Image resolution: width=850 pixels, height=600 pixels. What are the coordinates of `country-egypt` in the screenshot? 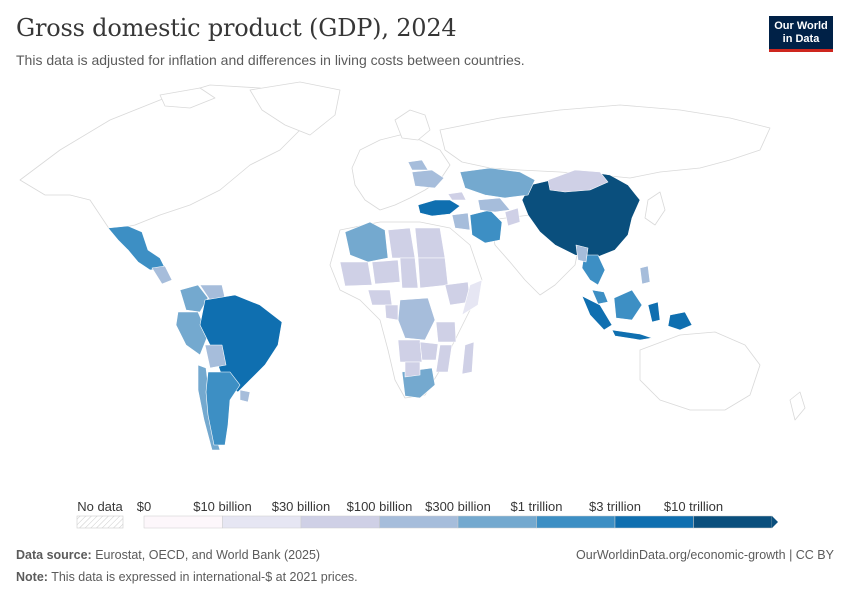 It's located at (430, 243).